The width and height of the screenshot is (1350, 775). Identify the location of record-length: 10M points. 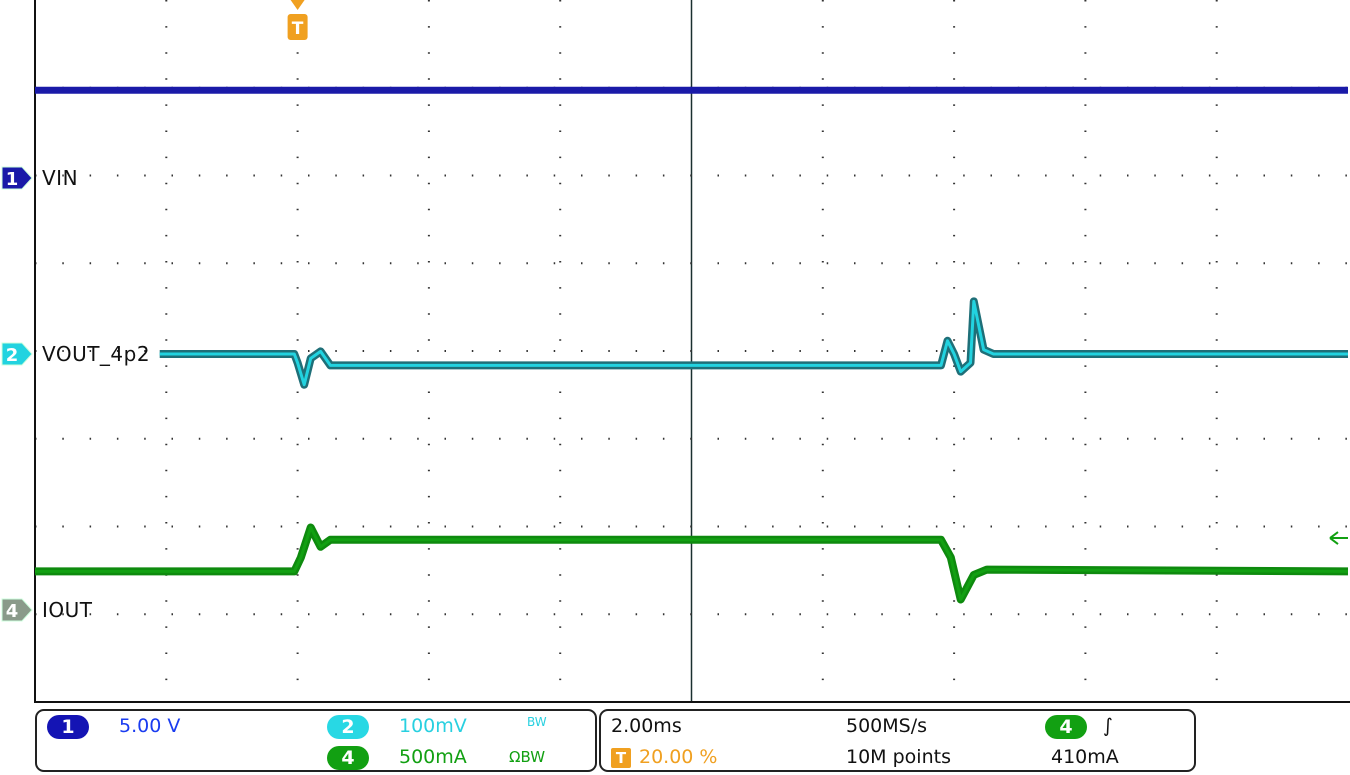
(898, 757).